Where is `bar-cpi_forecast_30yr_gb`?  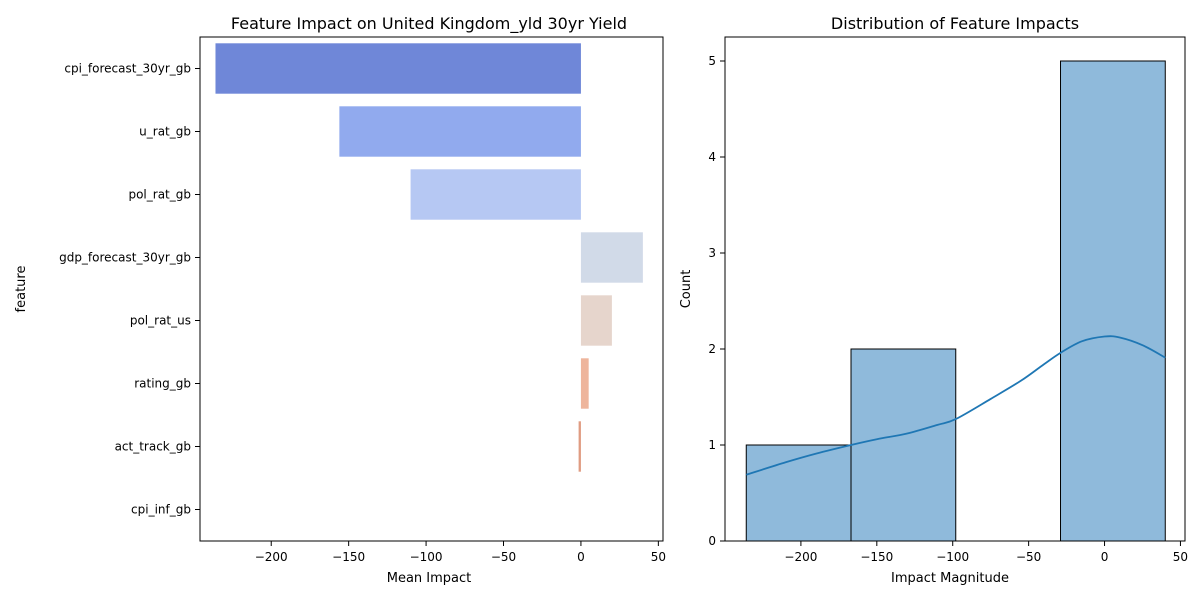 bar-cpi_forecast_30yr_gb is located at coordinates (398, 68).